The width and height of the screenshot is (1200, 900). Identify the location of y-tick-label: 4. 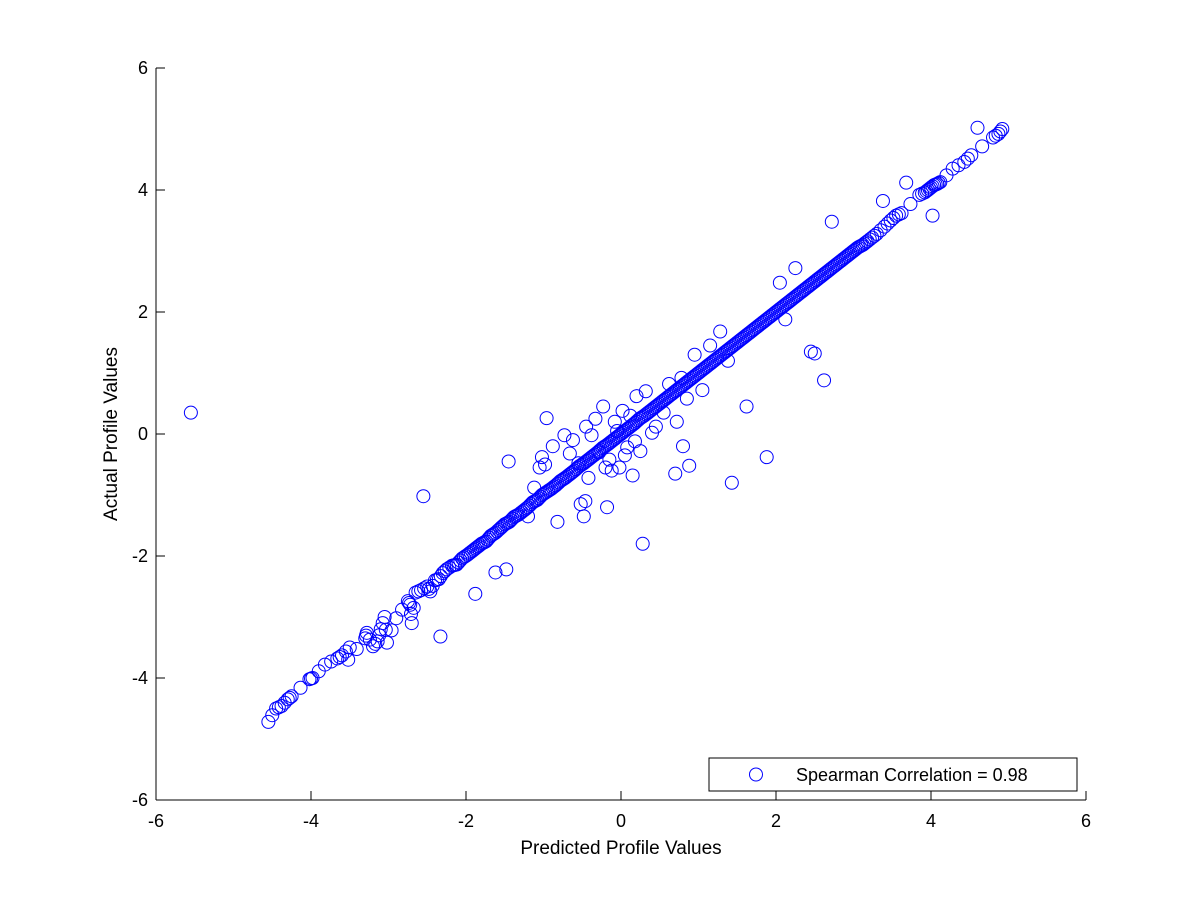
(143, 190).